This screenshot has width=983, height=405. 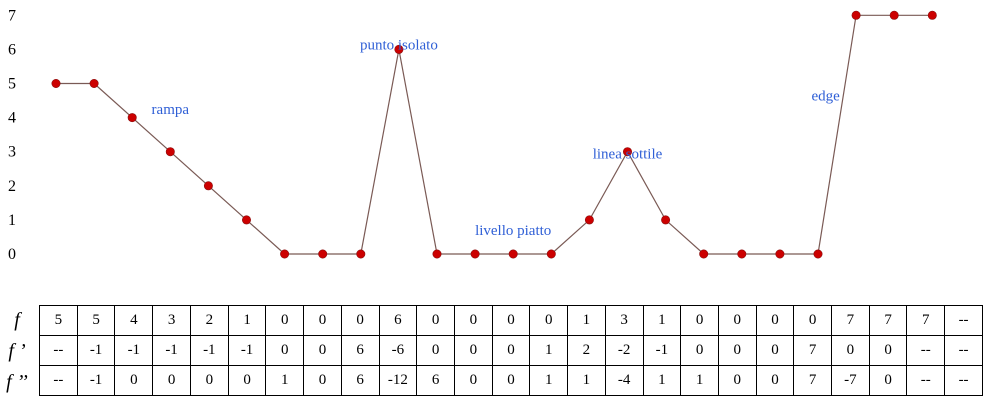 I want to click on y-tick-label: 0, so click(x=12, y=254).